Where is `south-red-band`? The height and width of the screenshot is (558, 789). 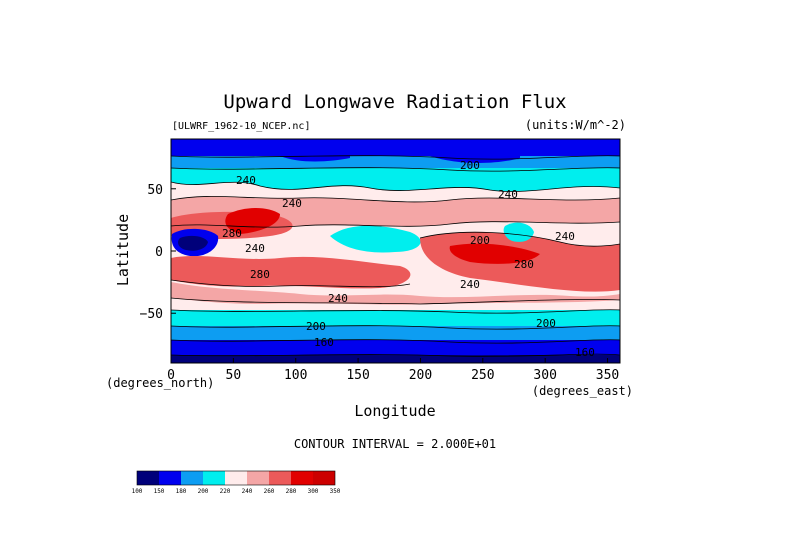
south-red-band is located at coordinates (291, 272).